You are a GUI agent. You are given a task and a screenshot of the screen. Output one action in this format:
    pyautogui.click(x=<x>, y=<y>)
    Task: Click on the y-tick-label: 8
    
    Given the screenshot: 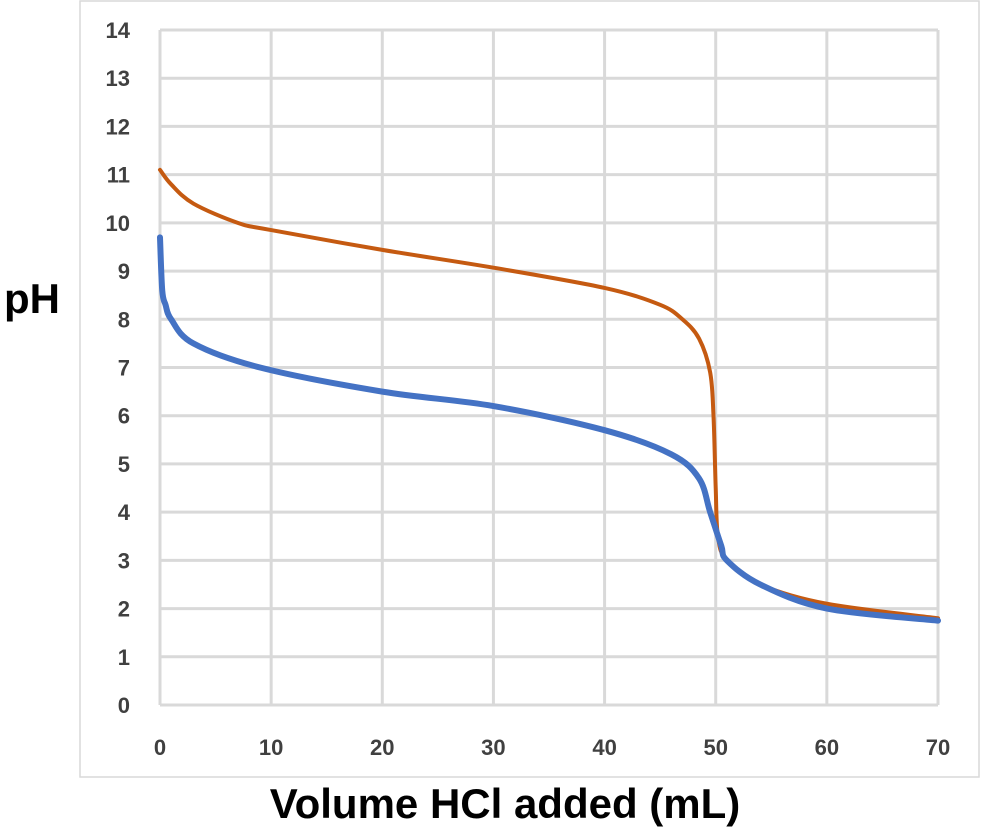 What is the action you would take?
    pyautogui.click(x=124, y=319)
    